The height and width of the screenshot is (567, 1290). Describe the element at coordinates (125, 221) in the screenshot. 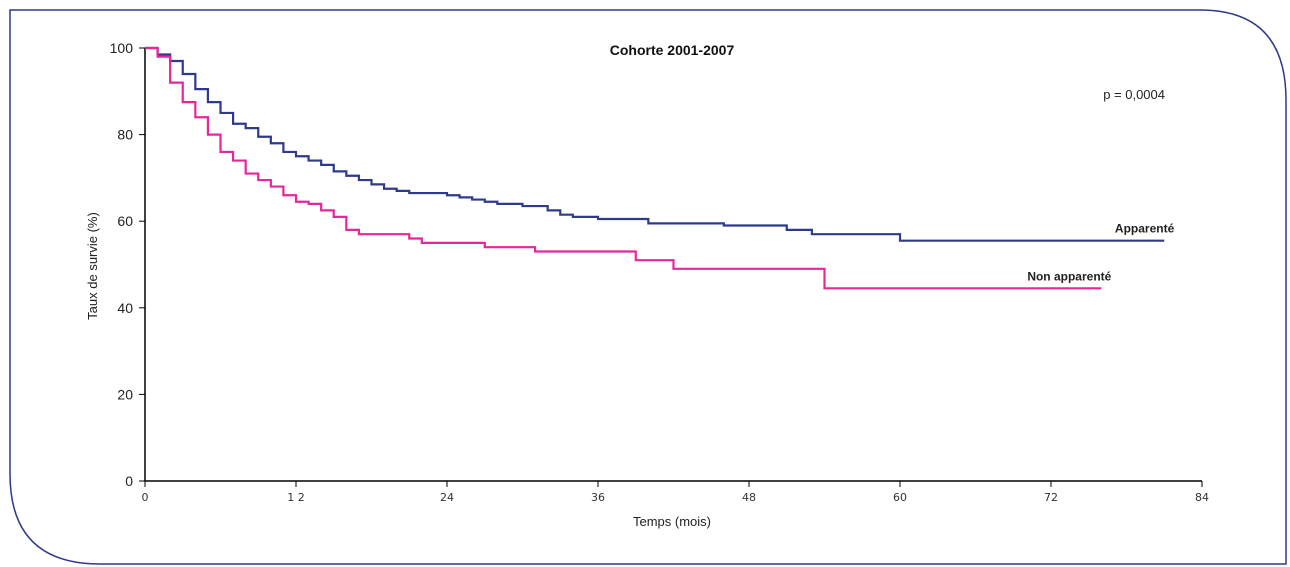

I see `y-tick-label: 60` at that location.